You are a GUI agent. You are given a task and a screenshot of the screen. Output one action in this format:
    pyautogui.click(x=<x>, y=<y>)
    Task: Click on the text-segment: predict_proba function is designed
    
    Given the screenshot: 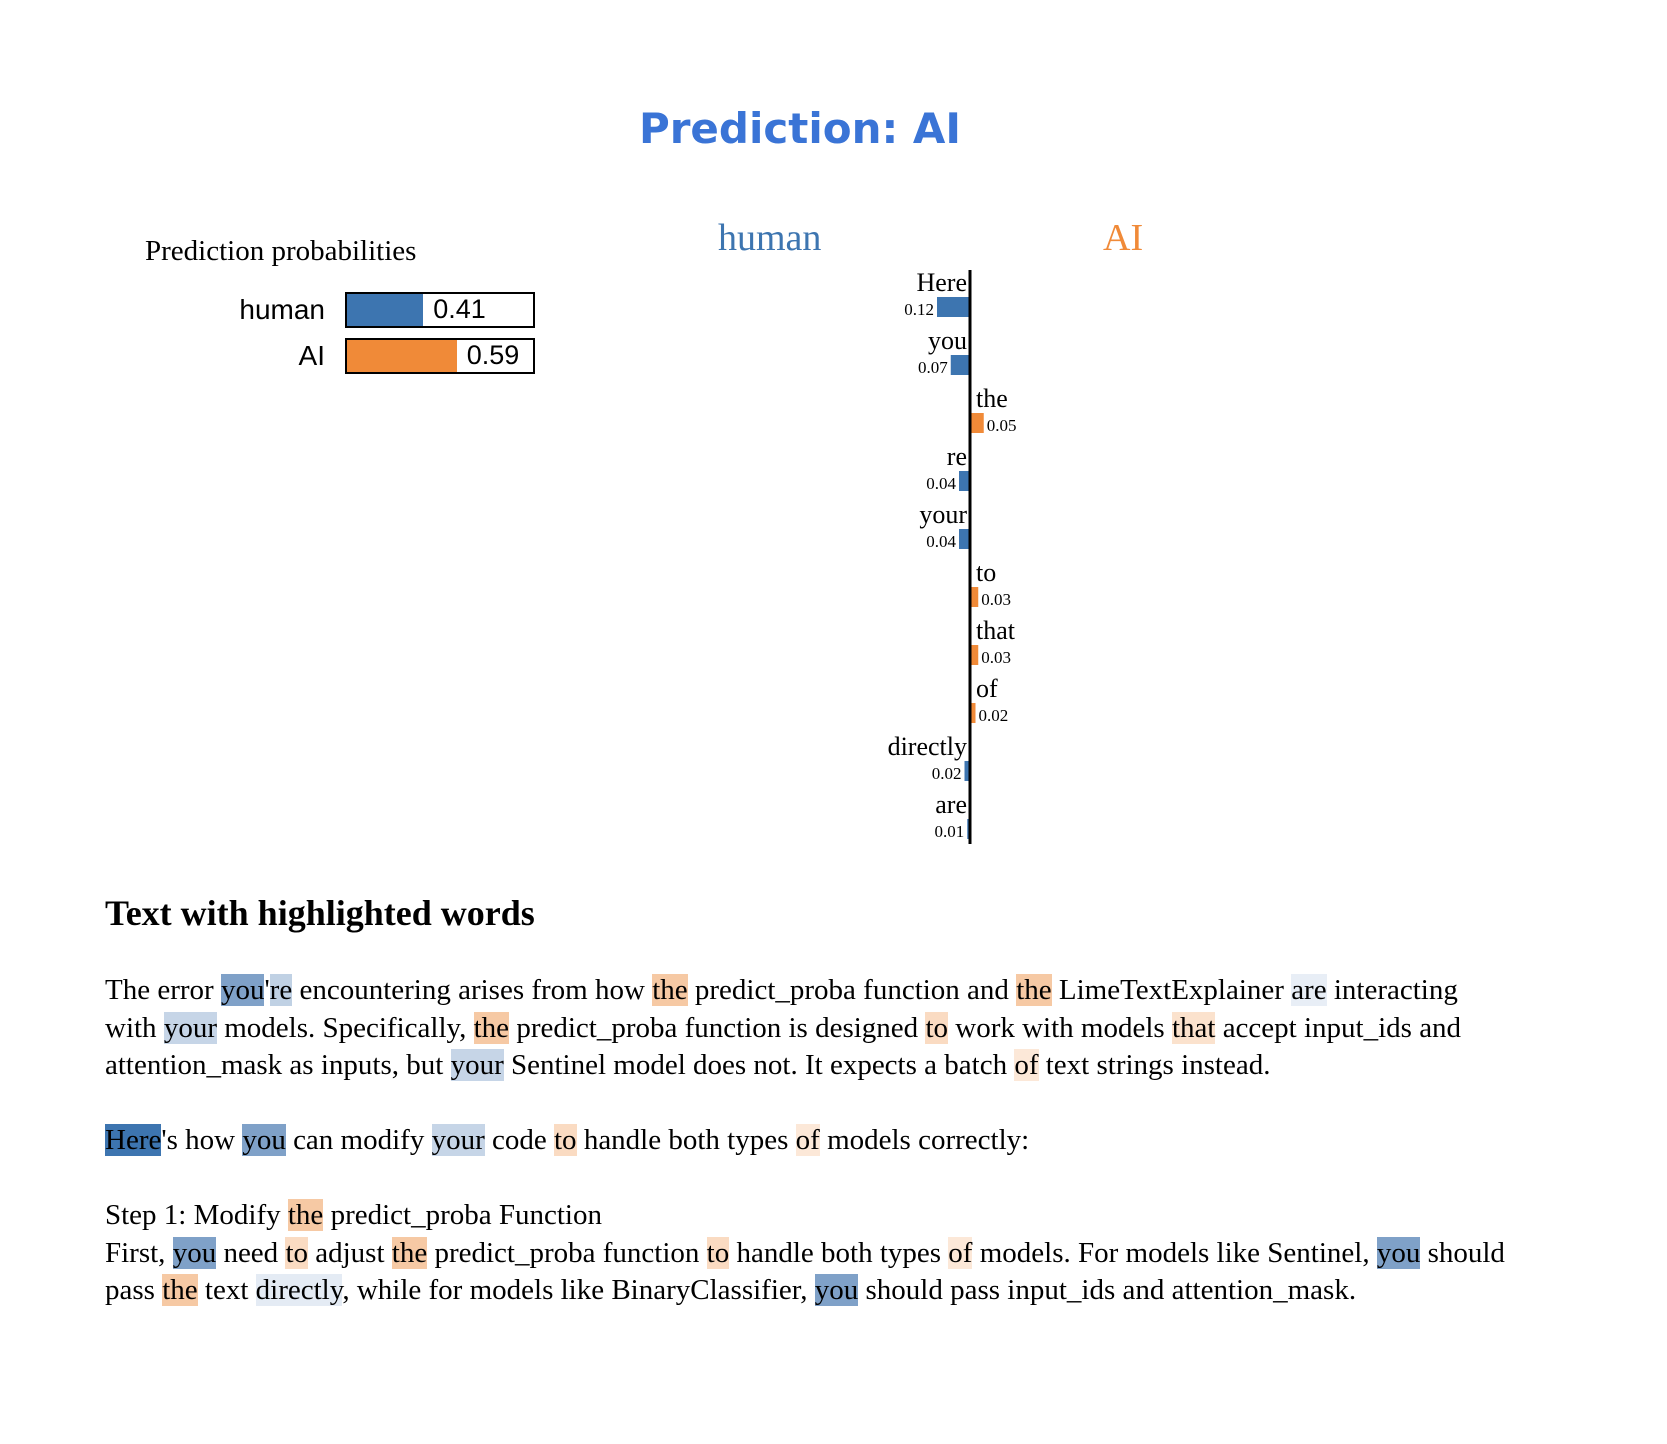 What is the action you would take?
    pyautogui.click(x=717, y=1027)
    